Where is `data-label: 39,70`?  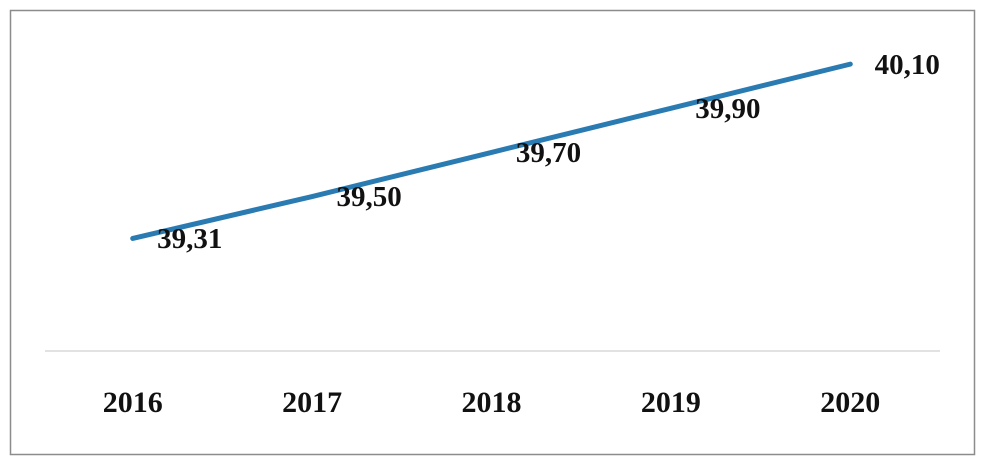 data-label: 39,70 is located at coordinates (548, 153).